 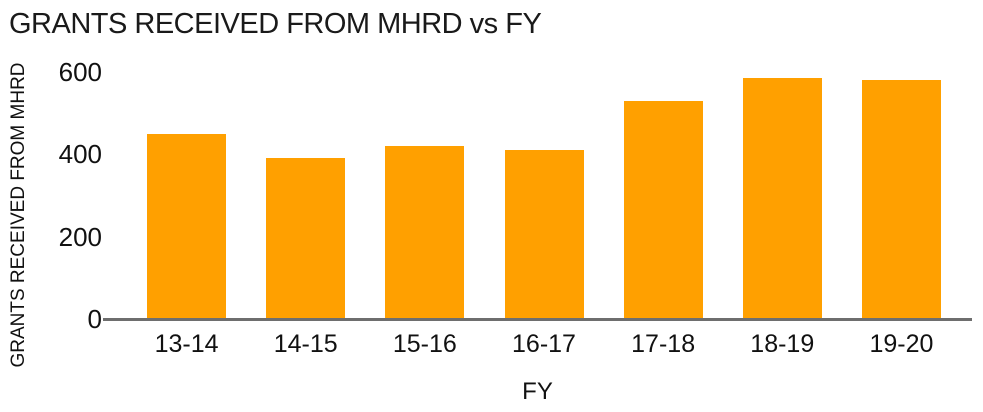 What do you see at coordinates (901, 344) in the screenshot?
I see `x-tick-label-19-20: 19-20` at bounding box center [901, 344].